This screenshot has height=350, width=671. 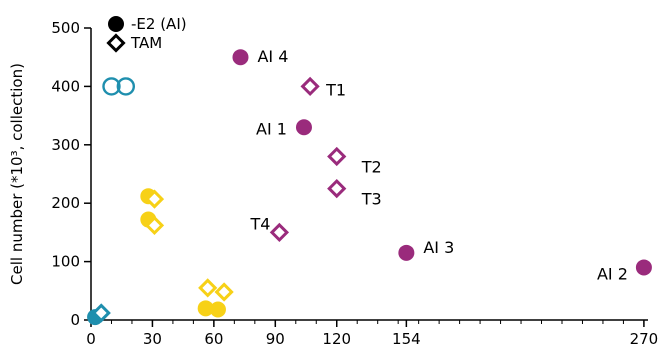 I want to click on x-tick-label: 154, so click(x=406, y=339).